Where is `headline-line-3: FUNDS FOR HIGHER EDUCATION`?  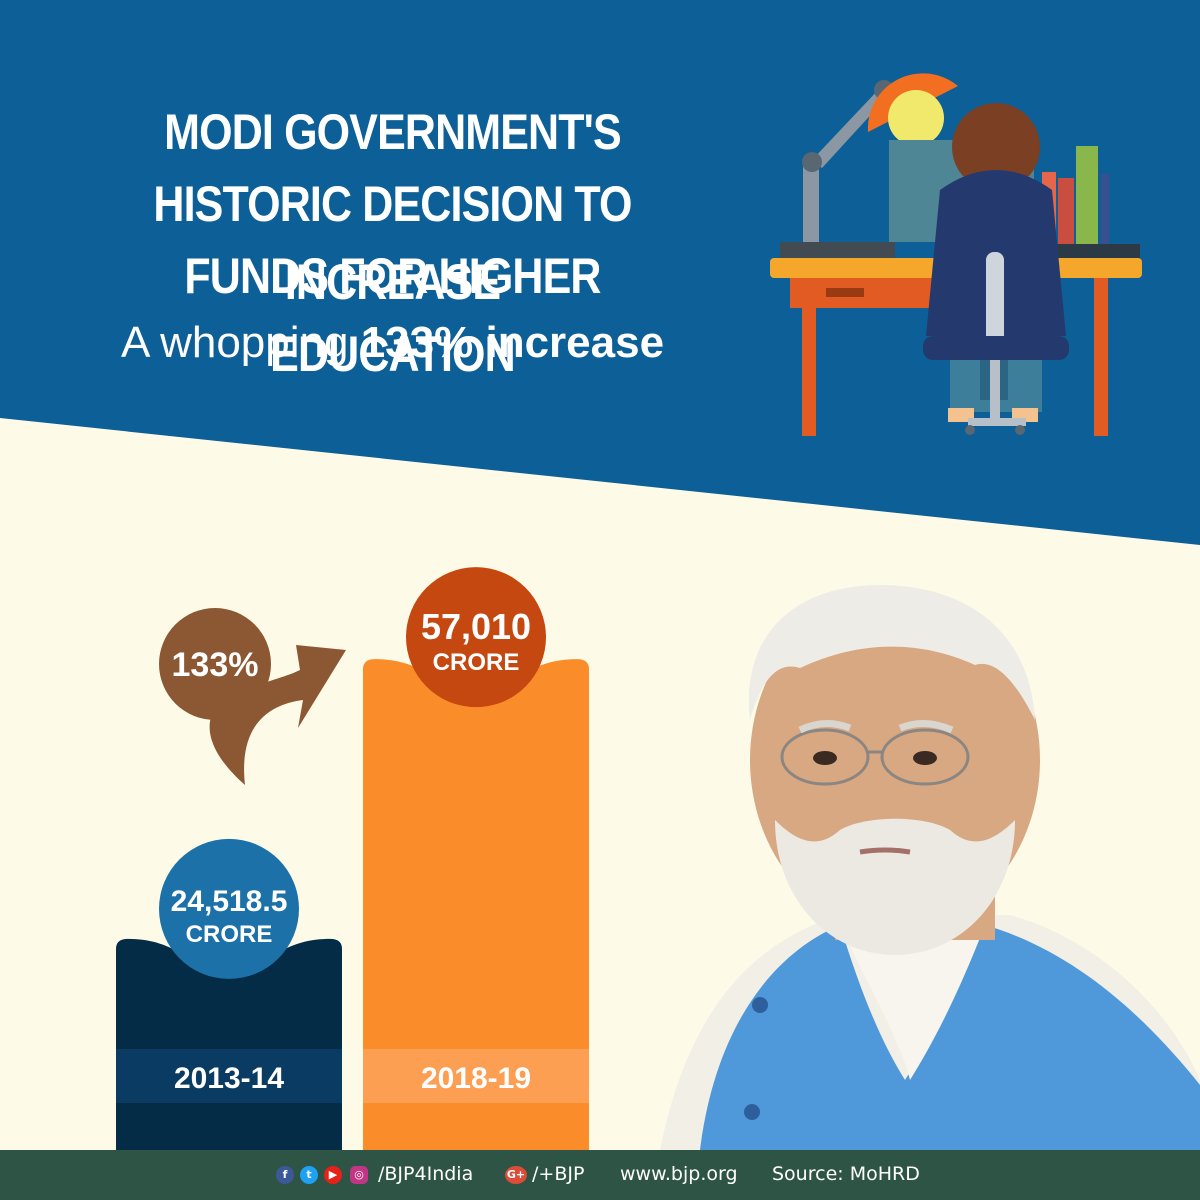 headline-line-3: FUNDS FOR HIGHER EDUCATION is located at coordinates (392, 315).